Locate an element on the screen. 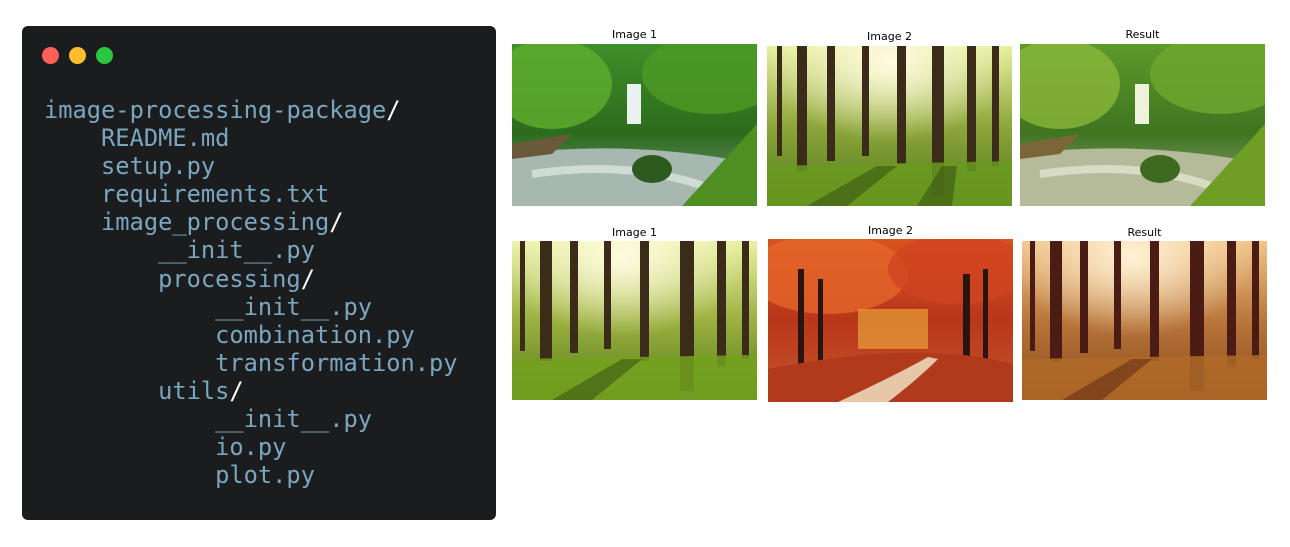 This screenshot has width=1290, height=547. tree-file: io.py is located at coordinates (251, 447).